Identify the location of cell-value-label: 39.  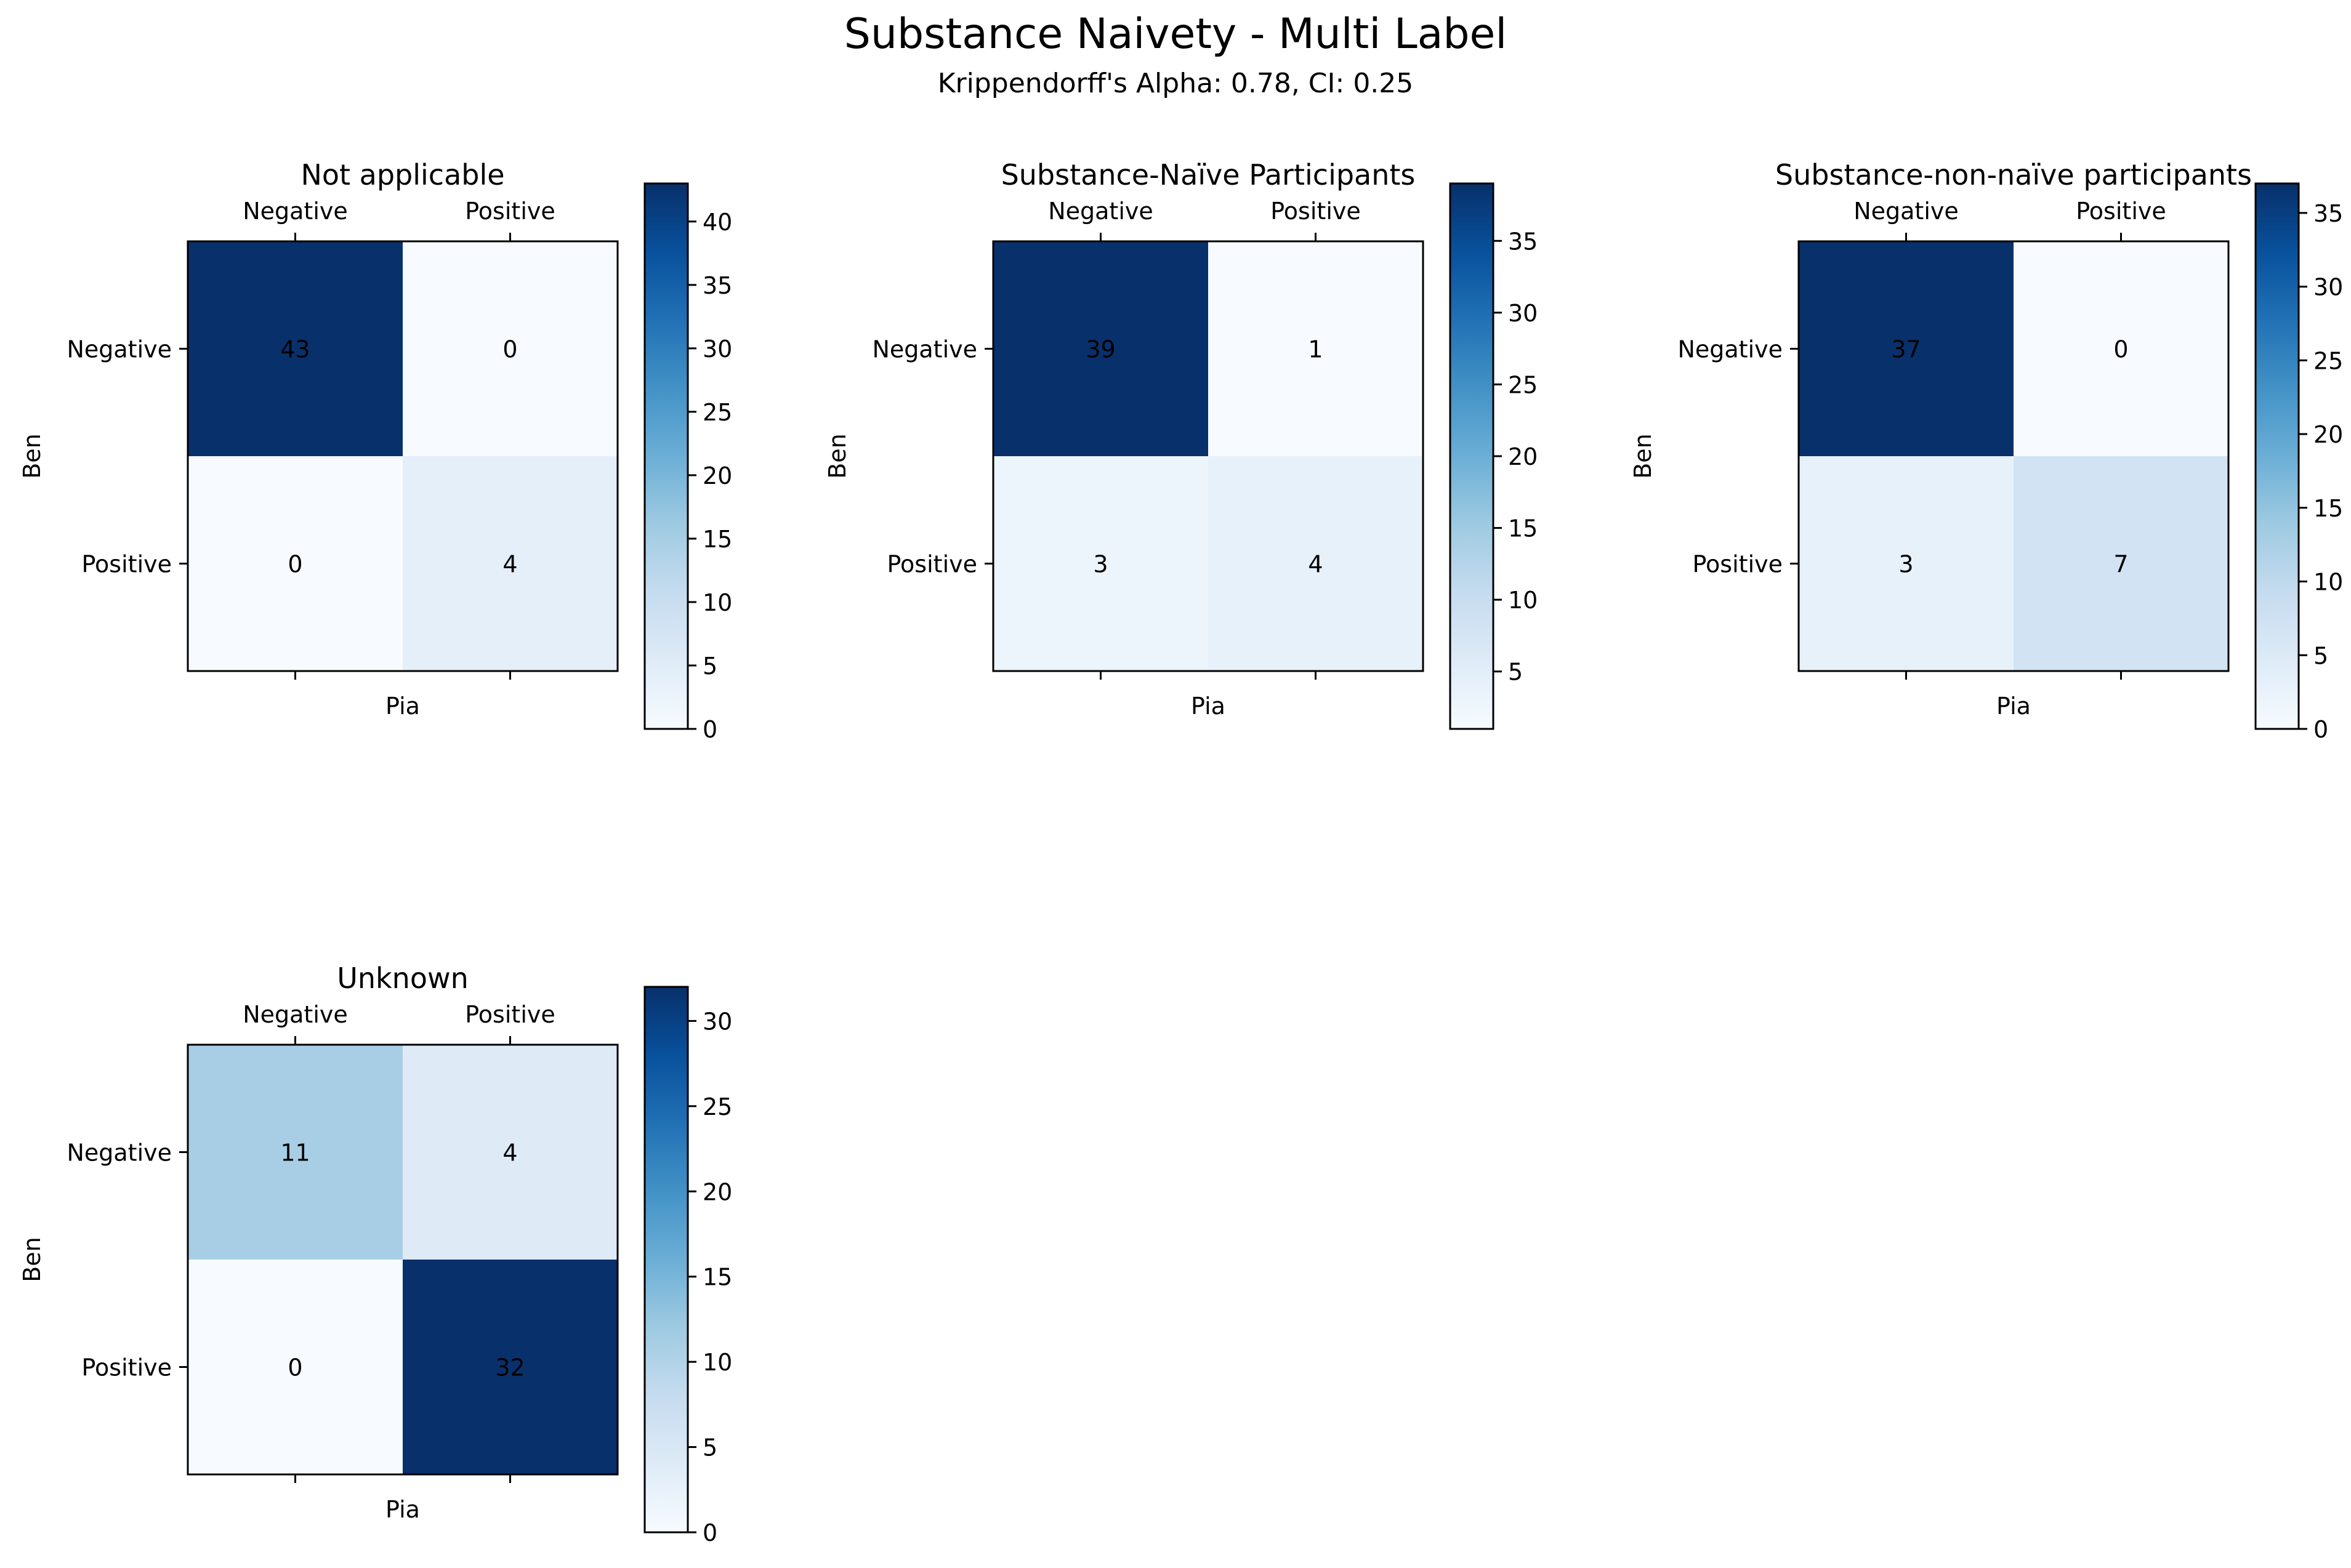
(1100, 349).